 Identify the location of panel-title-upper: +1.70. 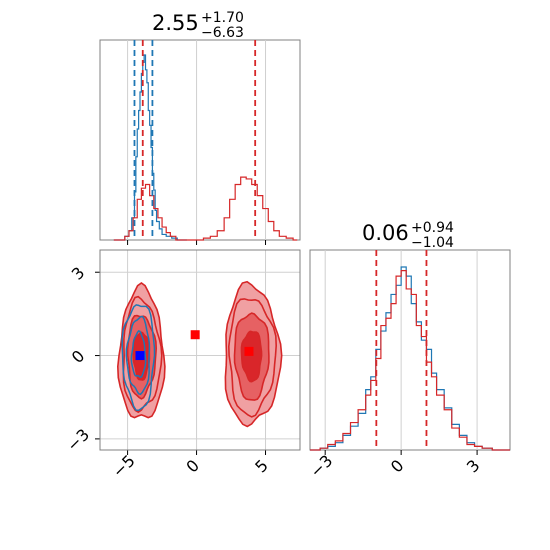
(222, 18).